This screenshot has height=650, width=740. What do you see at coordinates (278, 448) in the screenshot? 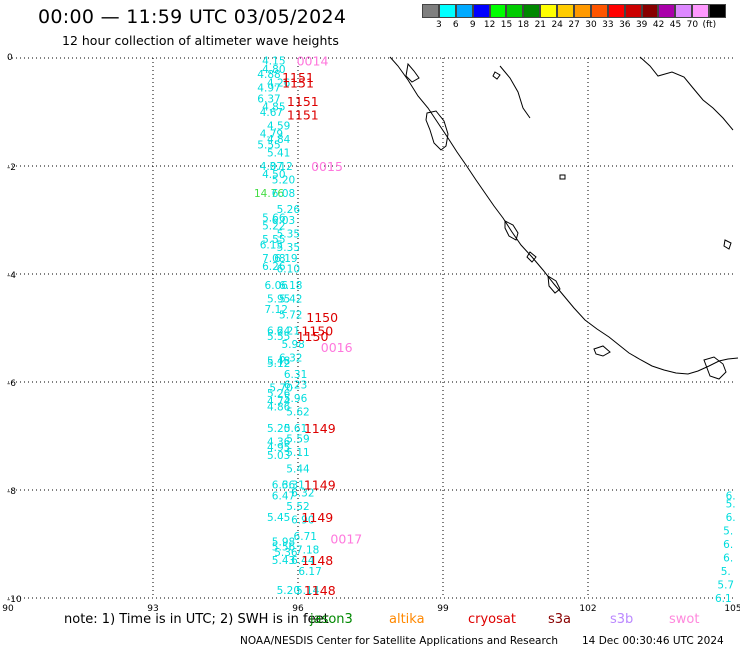
I see `swh-value: 4.95` at bounding box center [278, 448].